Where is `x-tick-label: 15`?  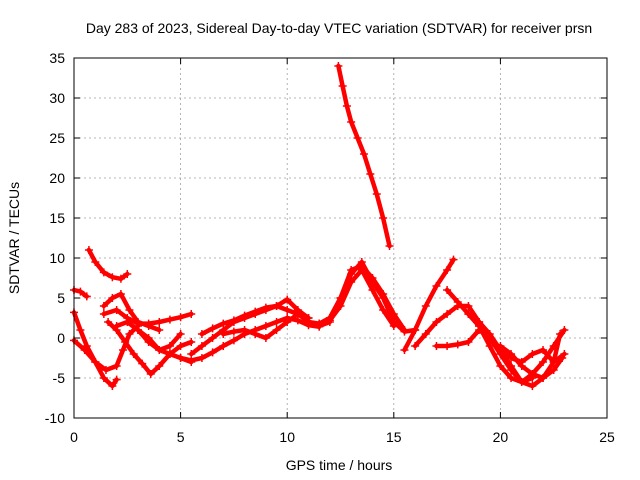
x-tick-label: 15 is located at coordinates (394, 437).